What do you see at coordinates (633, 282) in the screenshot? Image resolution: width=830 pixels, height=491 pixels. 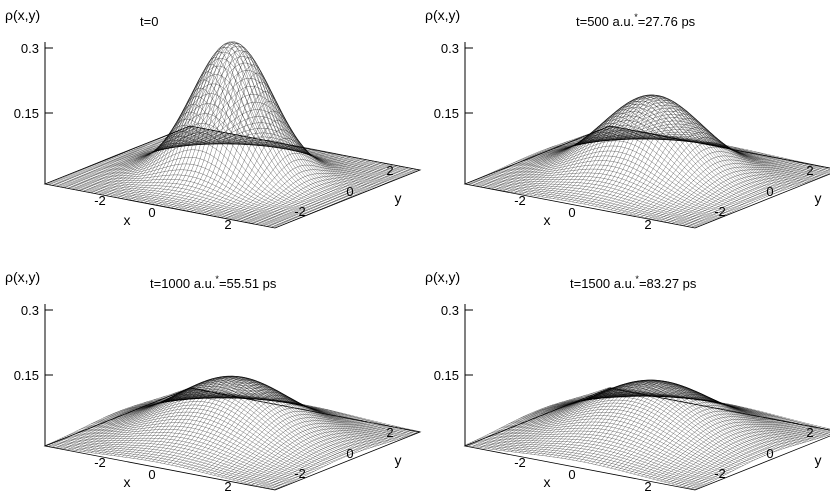 I see `panel-title: t=1500 a.u.*=83.27 ps` at bounding box center [633, 282].